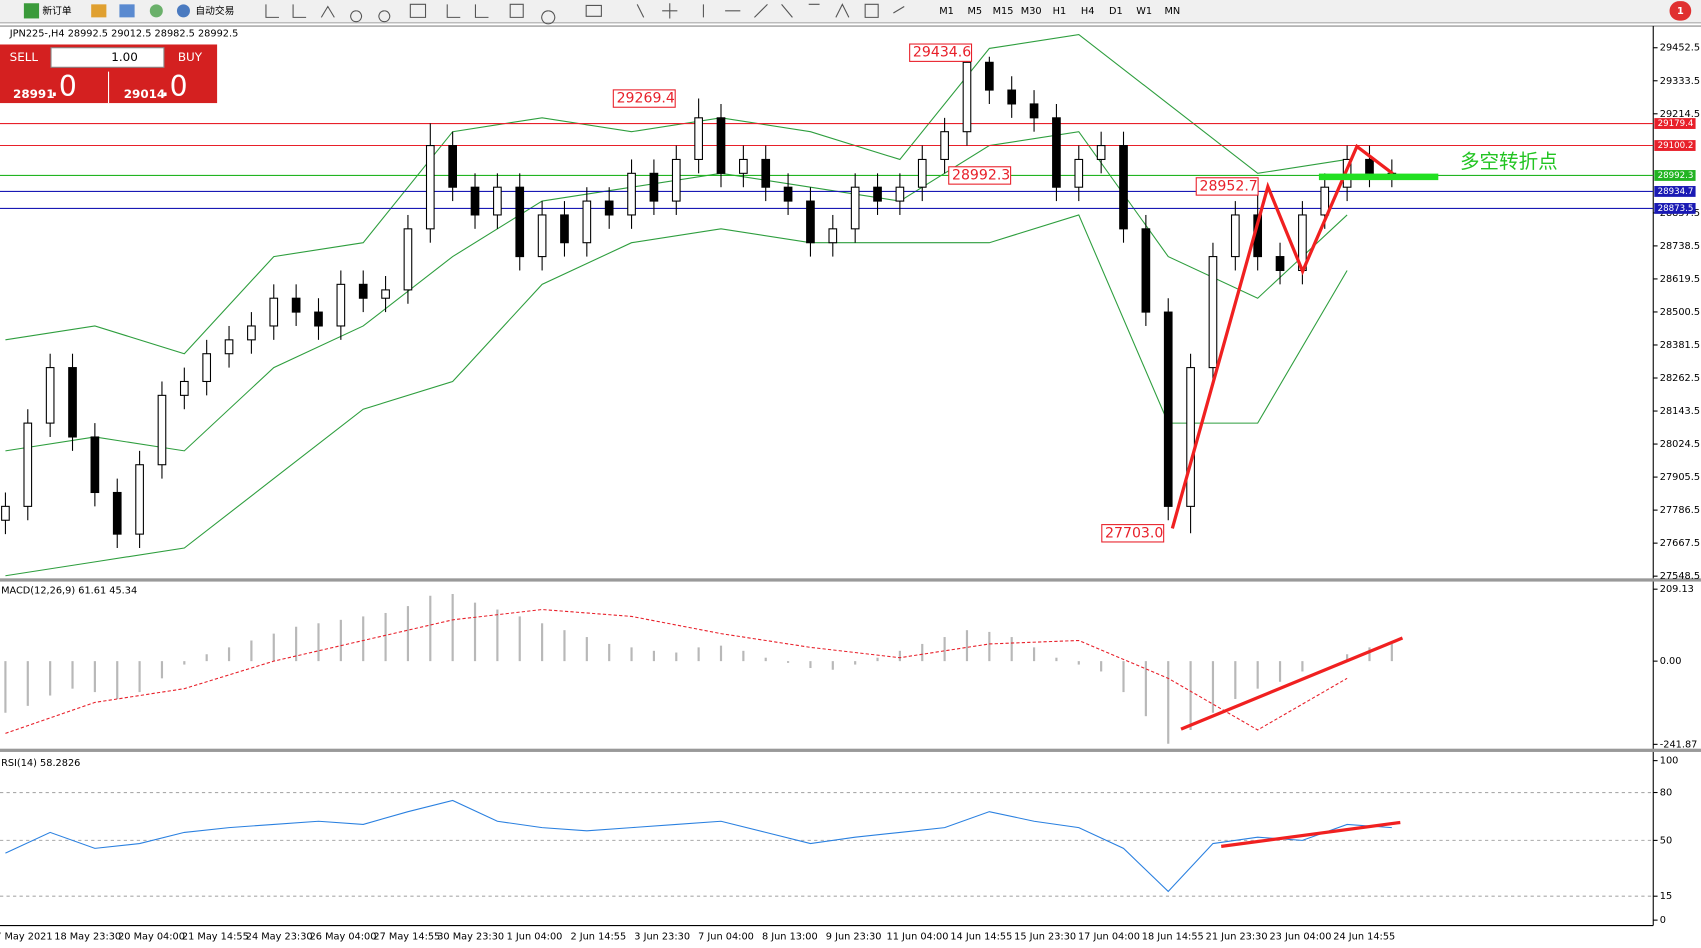 The width and height of the screenshot is (1701, 948). I want to click on ask-big: .0, so click(174, 86).